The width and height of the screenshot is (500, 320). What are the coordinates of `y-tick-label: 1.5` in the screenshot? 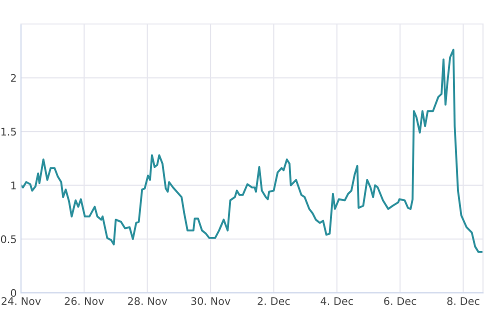 It's located at (8, 132).